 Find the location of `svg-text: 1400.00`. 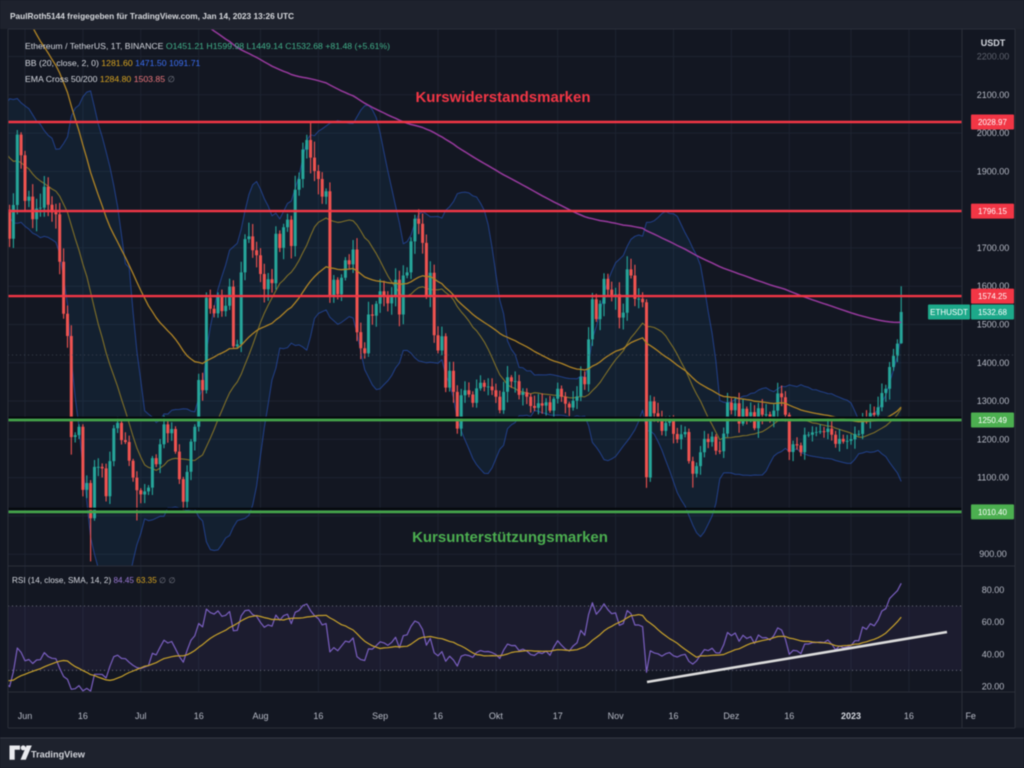

svg-text: 1400.00 is located at coordinates (993, 363).